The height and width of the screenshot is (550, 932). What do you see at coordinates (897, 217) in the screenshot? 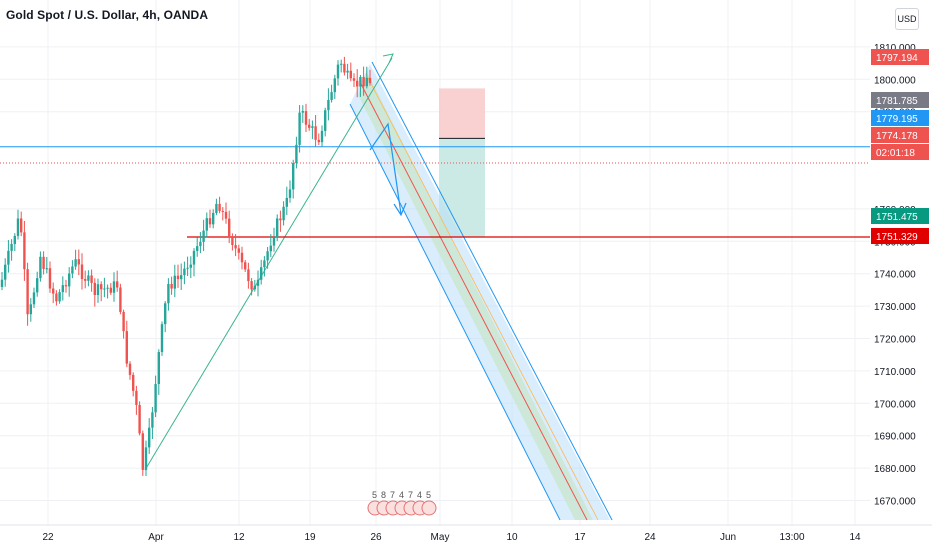
I see `price-label-text: 1751.475` at bounding box center [897, 217].